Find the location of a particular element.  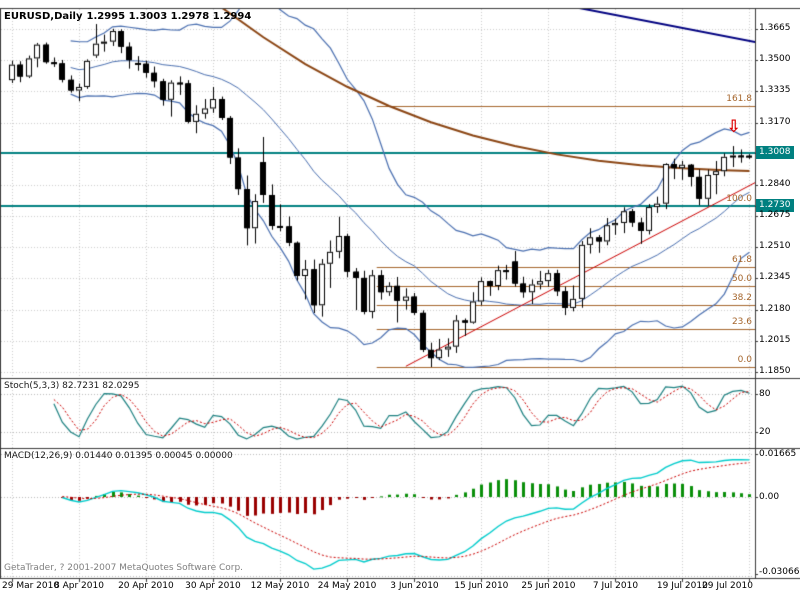

fib-level-label: 23.6 is located at coordinates (741, 321).